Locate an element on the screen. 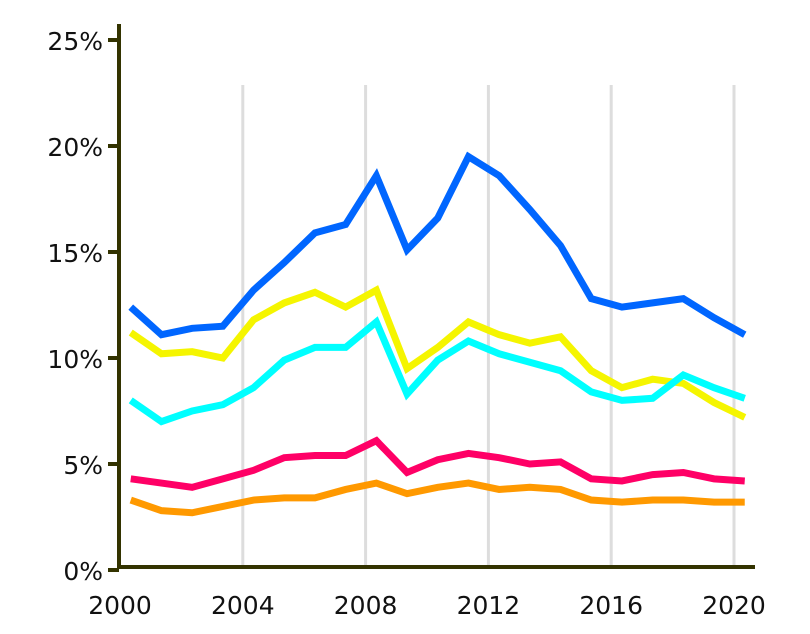  x-tick-labels: 2000 2004 2008 2012 2016 2020 is located at coordinates (427, 605).